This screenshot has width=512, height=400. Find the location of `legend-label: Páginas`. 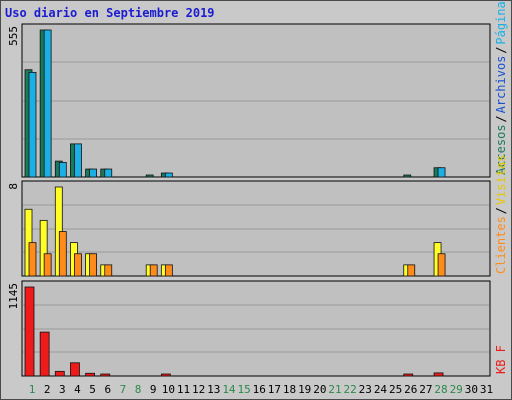

legend-label: Páginas is located at coordinates (501, 22).